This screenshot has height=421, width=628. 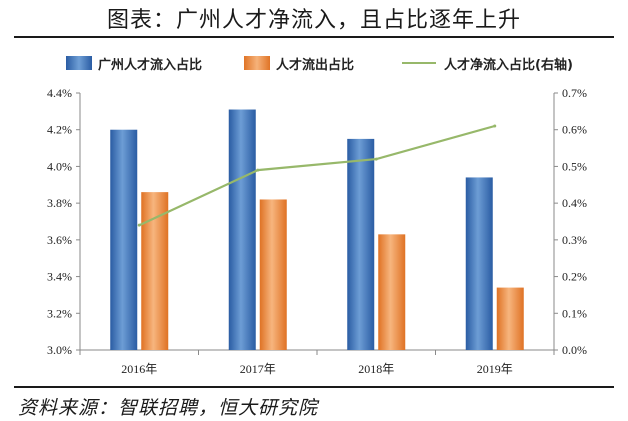 What do you see at coordinates (59, 350) in the screenshot?
I see `y-left-tick-label: 3.0%` at bounding box center [59, 350].